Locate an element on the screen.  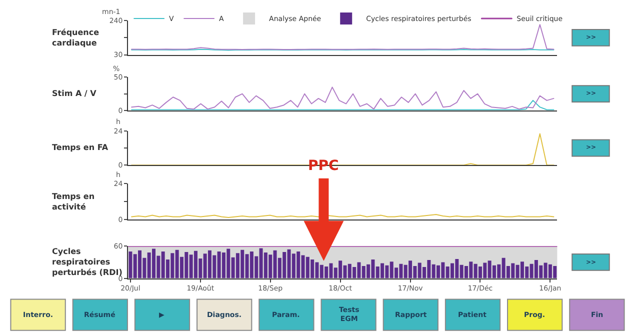
y-axis-title: Stim A / V is located at coordinates (75, 93).